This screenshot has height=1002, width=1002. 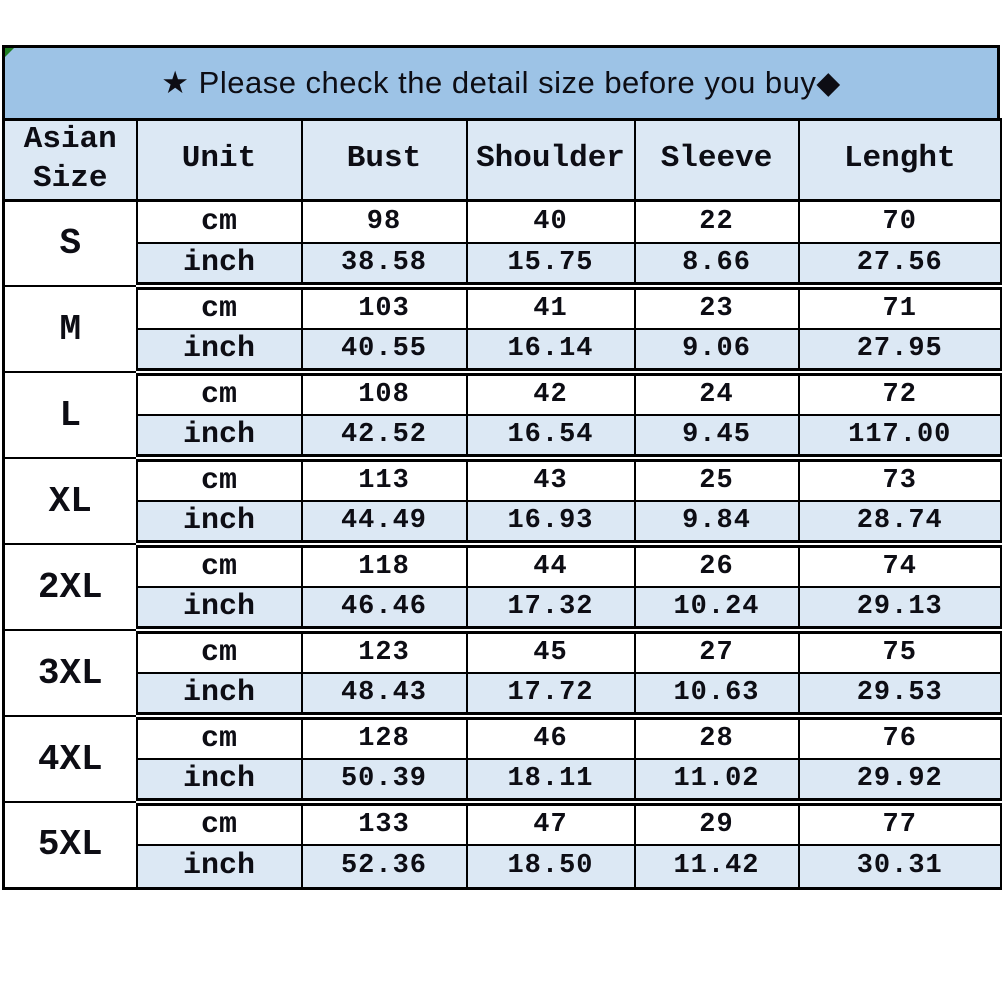 I want to click on column-header-asian-size: Asian Size, so click(x=70, y=160).